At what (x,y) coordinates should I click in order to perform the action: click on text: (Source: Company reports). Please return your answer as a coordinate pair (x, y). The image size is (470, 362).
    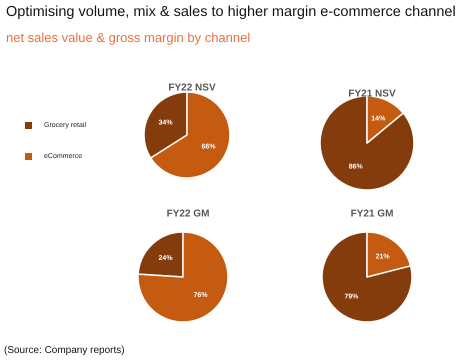
    Looking at the image, I should click on (64, 350).